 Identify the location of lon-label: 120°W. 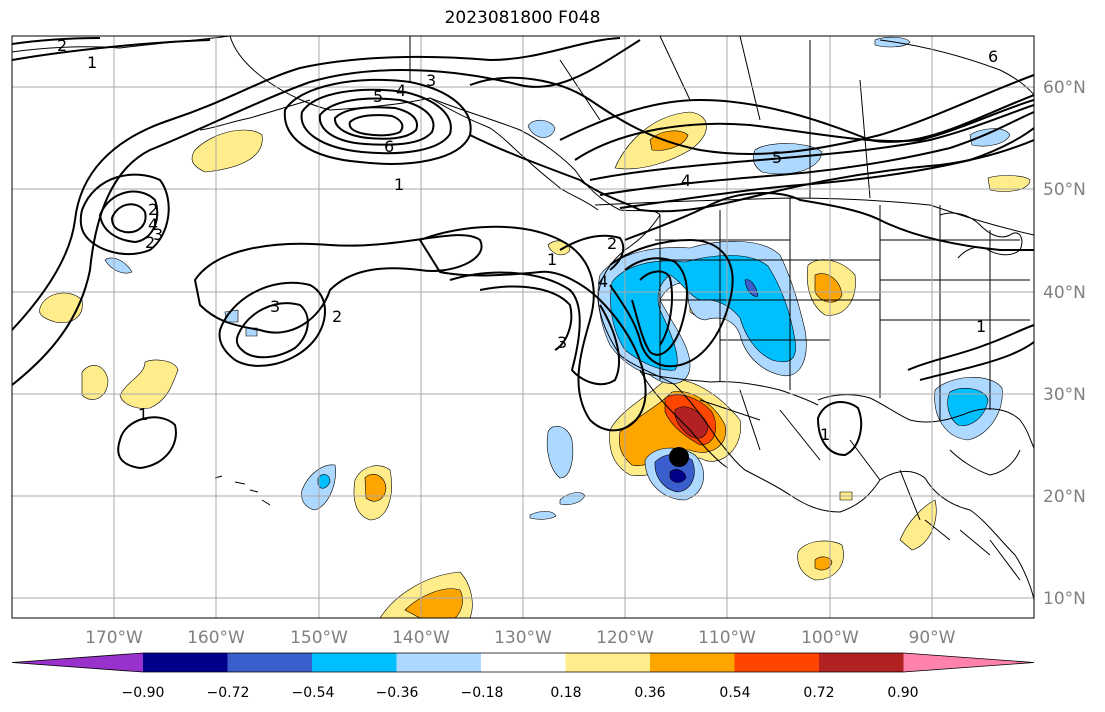
(625, 638).